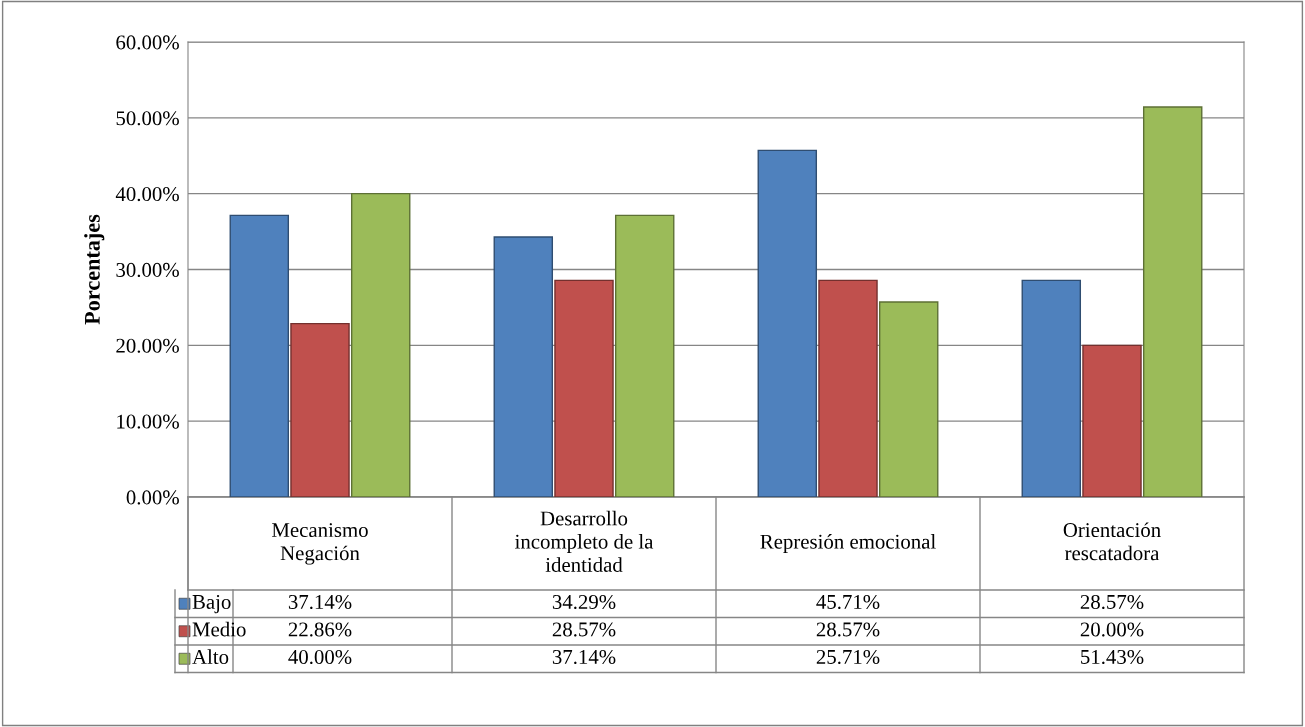 The width and height of the screenshot is (1305, 727). I want to click on x-tick-label: Orientación rescatadora, so click(1112, 541).